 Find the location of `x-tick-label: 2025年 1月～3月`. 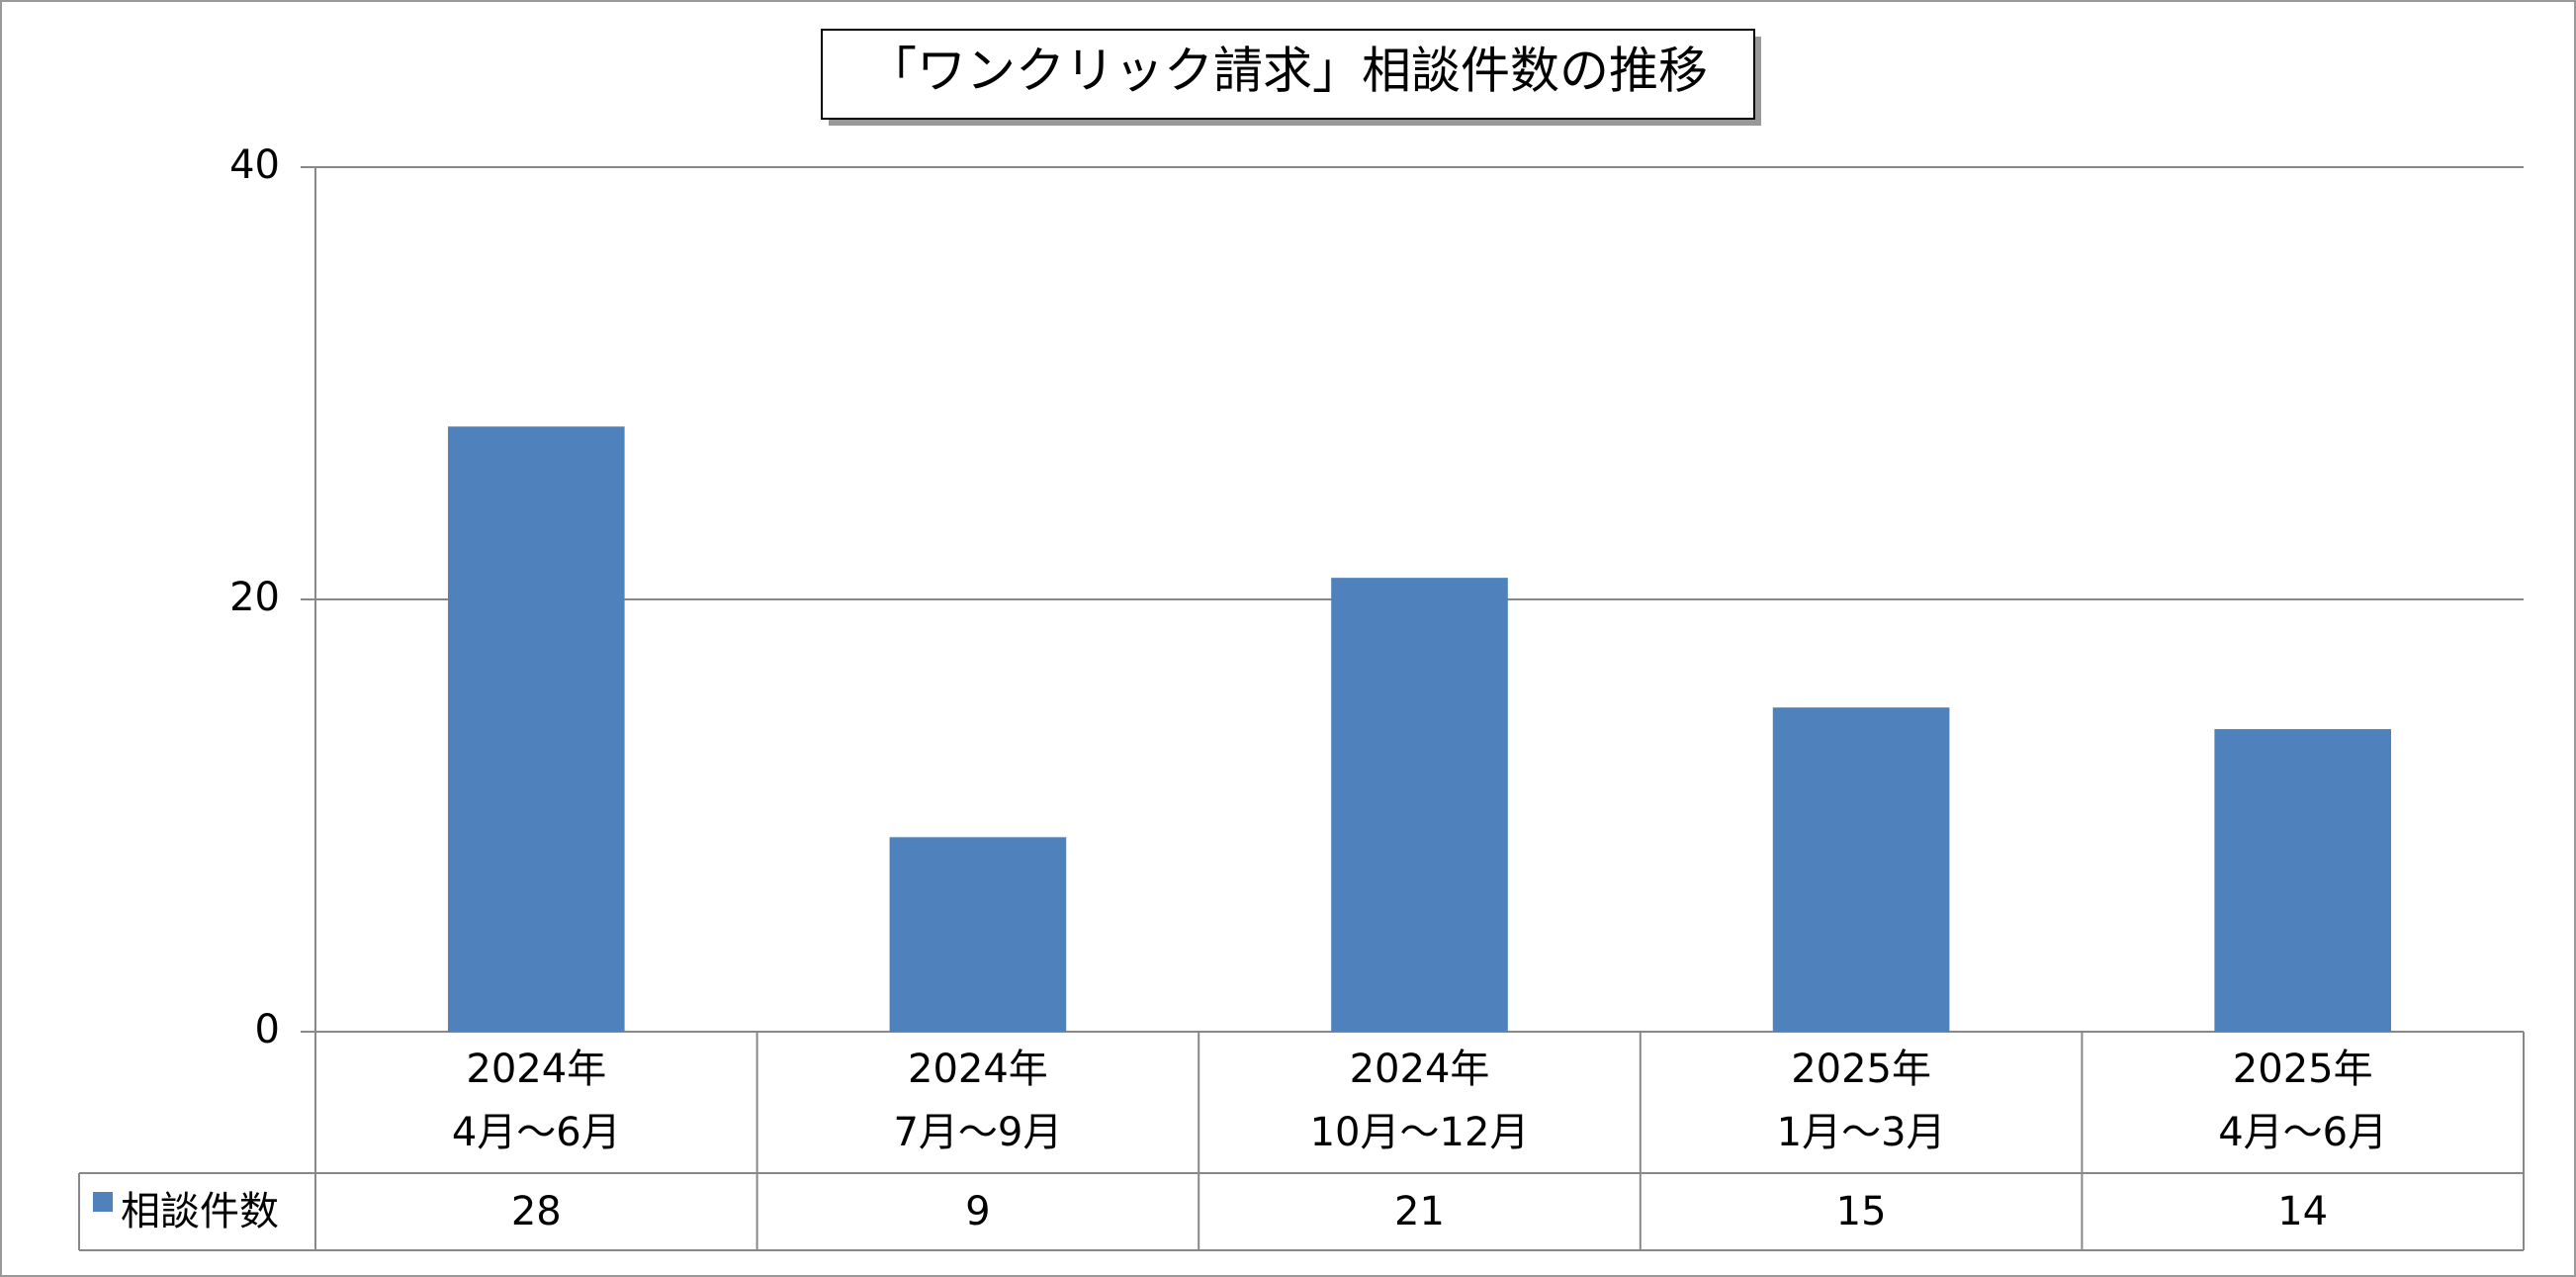

x-tick-label: 2025年 1月～3月 is located at coordinates (1861, 1101).